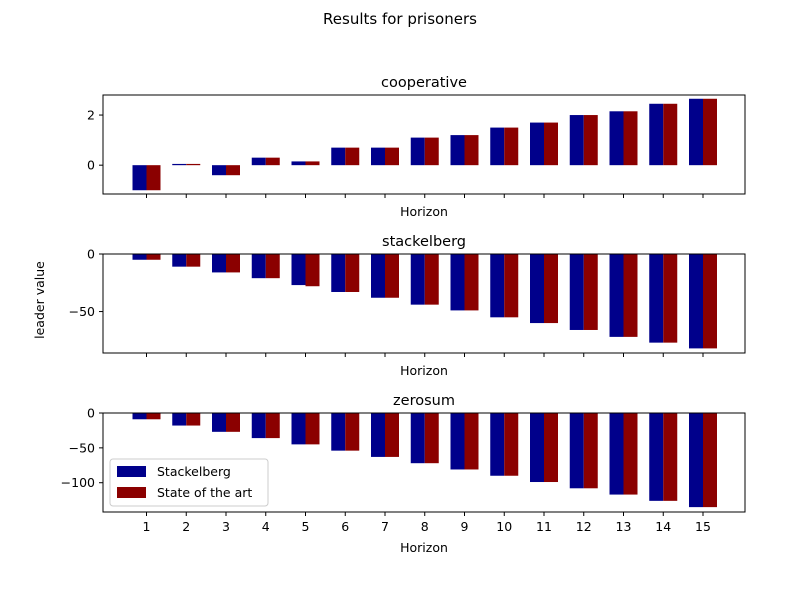 Image resolution: width=800 pixels, height=600 pixels. Describe the element at coordinates (194, 471) in the screenshot. I see `legend-label-stackelberg: Stackelberg` at that location.